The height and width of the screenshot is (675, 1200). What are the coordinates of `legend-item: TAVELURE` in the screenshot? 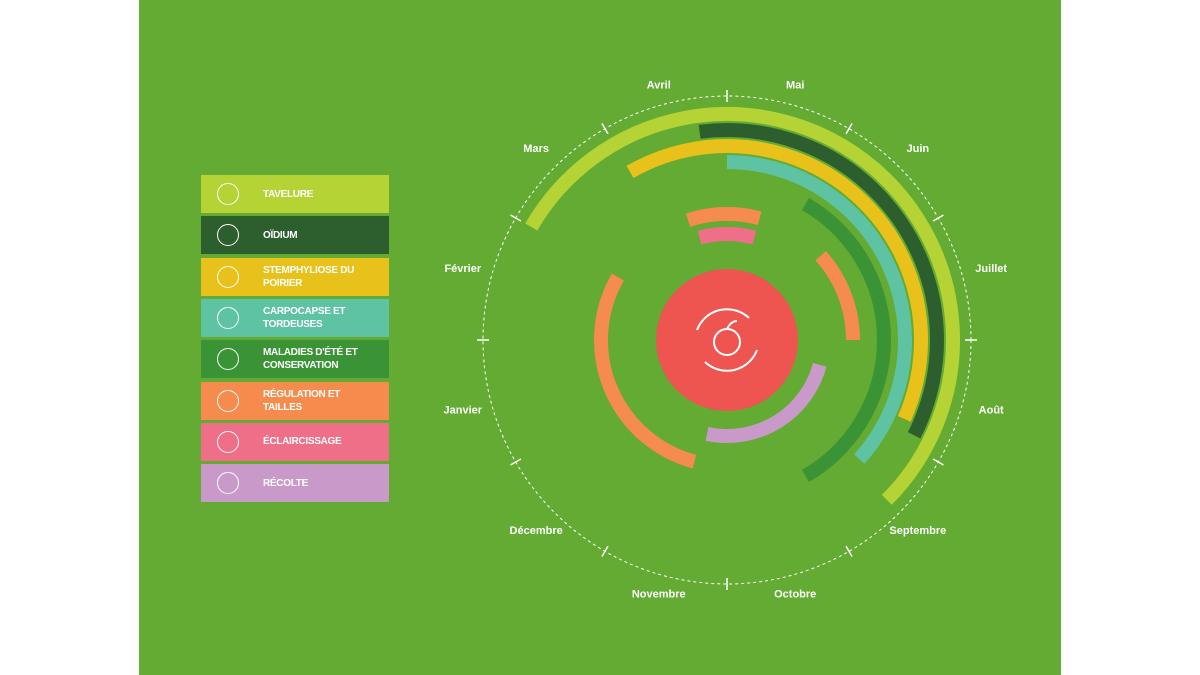 It's located at (295, 194).